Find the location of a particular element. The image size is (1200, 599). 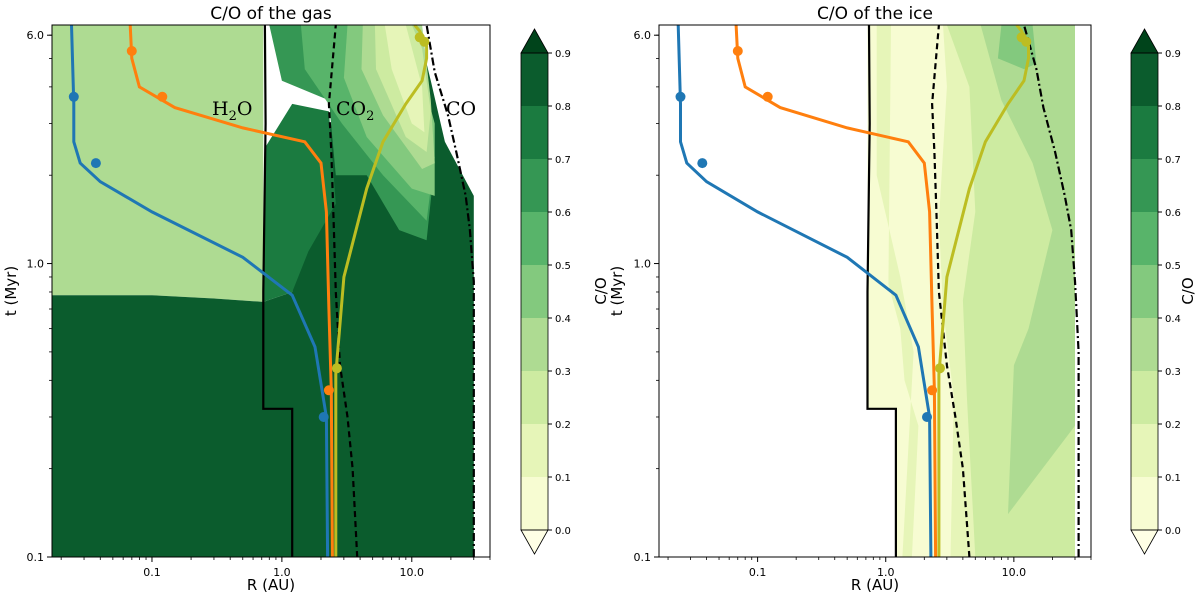

colorbar-tick-label: 0.6 is located at coordinates (1173, 213).